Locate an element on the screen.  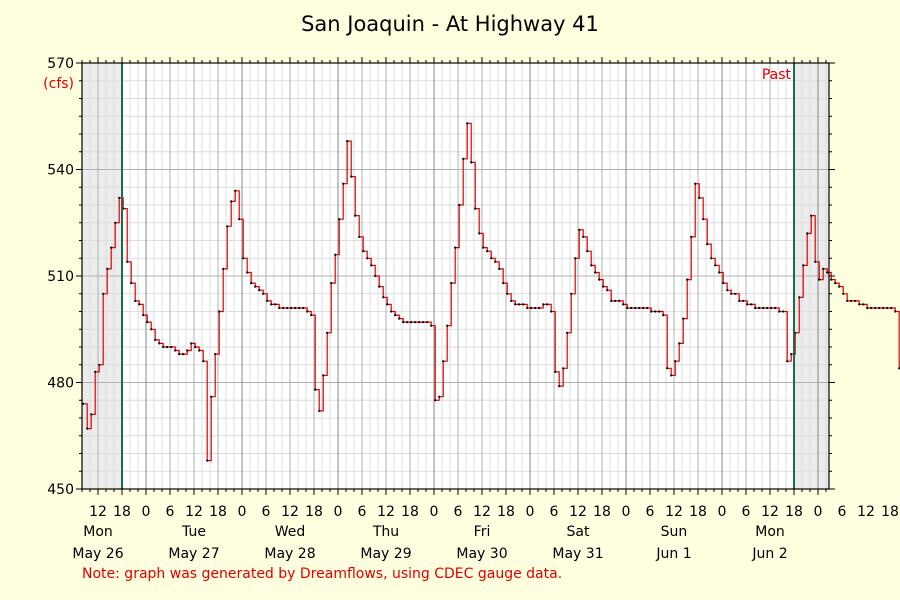
x-day-label: Tue is located at coordinates (193, 532).